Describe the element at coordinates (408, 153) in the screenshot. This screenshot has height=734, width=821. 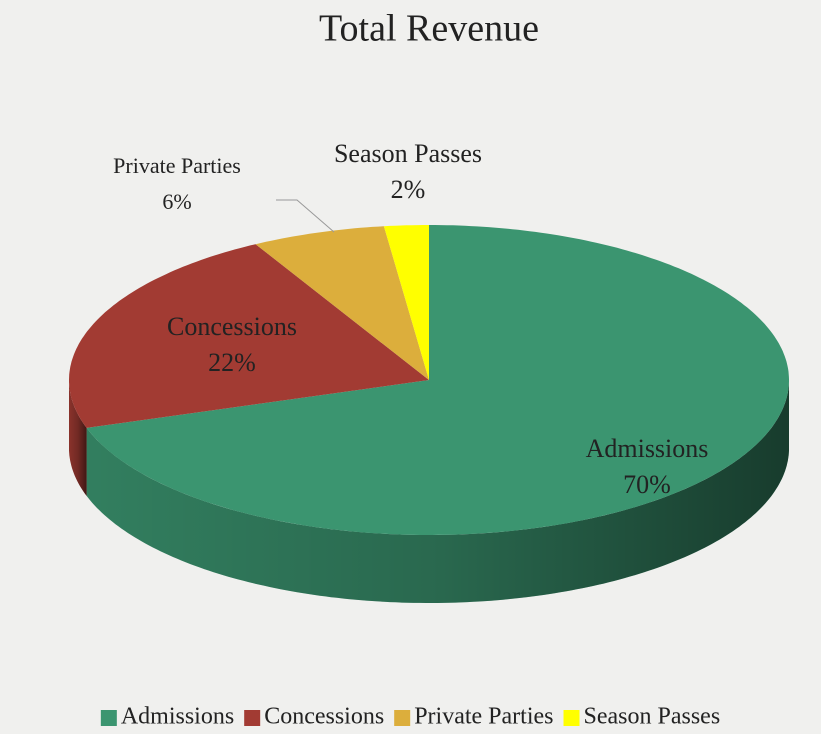
I see `data-label-name: Season Passes` at that location.